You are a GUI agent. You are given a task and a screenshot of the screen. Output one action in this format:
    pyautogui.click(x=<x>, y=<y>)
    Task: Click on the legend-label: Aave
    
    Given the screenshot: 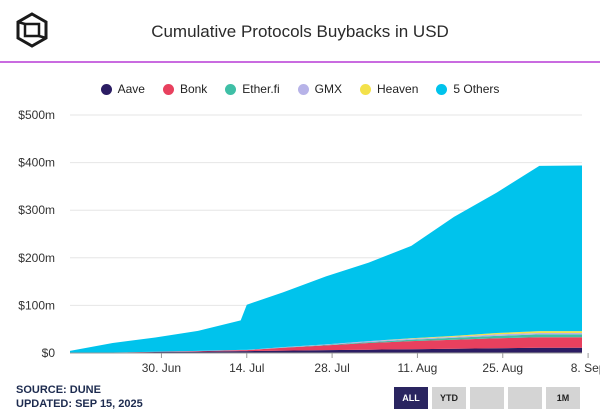 What is the action you would take?
    pyautogui.click(x=131, y=89)
    